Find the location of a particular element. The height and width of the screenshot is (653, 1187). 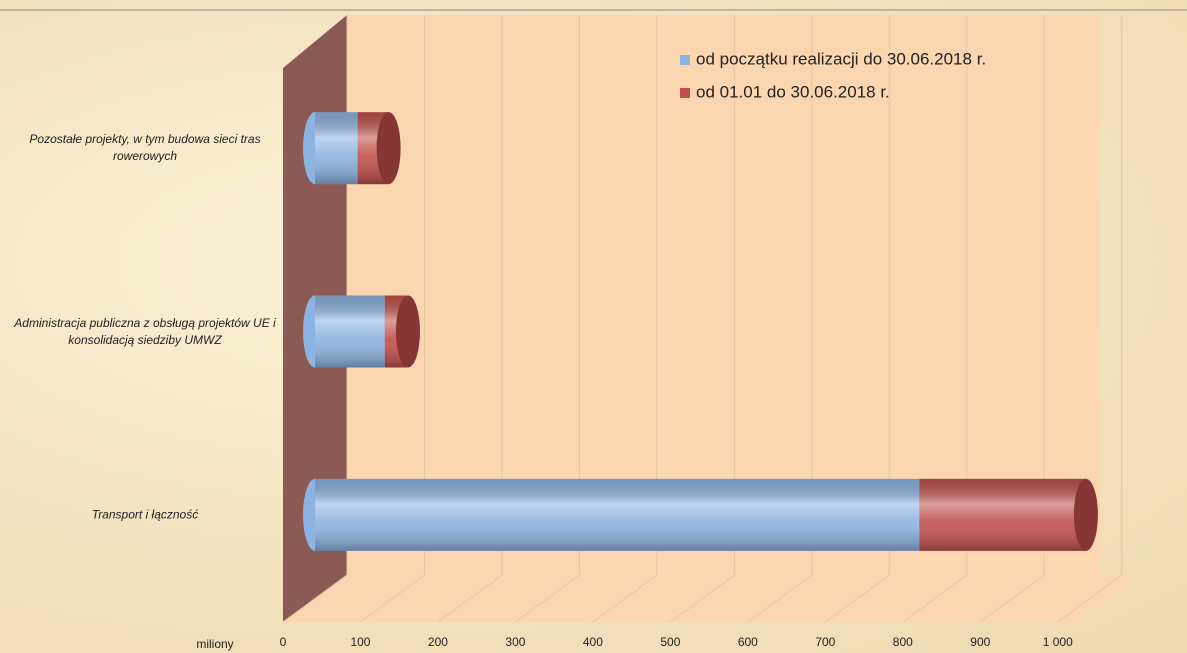

floor is located at coordinates (711, 598).